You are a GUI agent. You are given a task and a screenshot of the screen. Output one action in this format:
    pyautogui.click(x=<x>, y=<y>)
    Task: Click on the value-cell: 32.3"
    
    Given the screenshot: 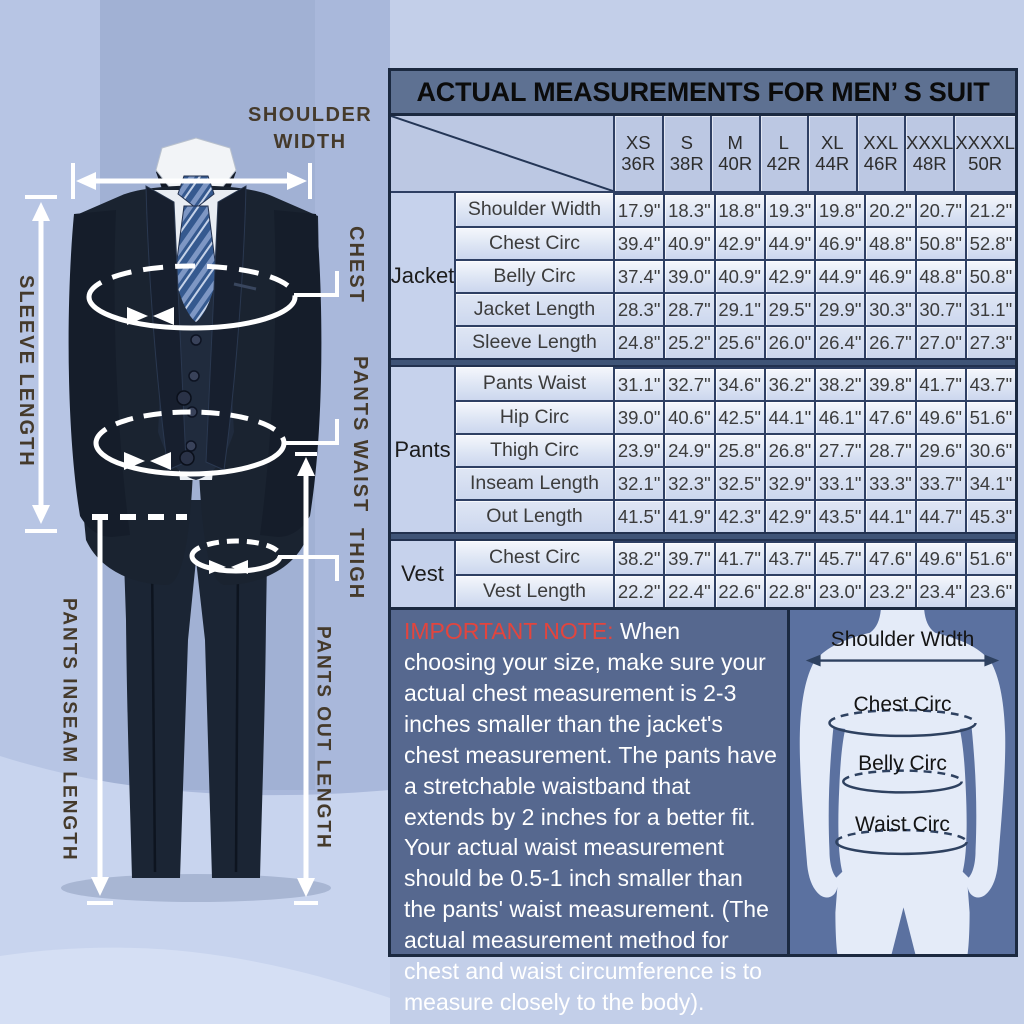 What is the action you would take?
    pyautogui.click(x=688, y=482)
    